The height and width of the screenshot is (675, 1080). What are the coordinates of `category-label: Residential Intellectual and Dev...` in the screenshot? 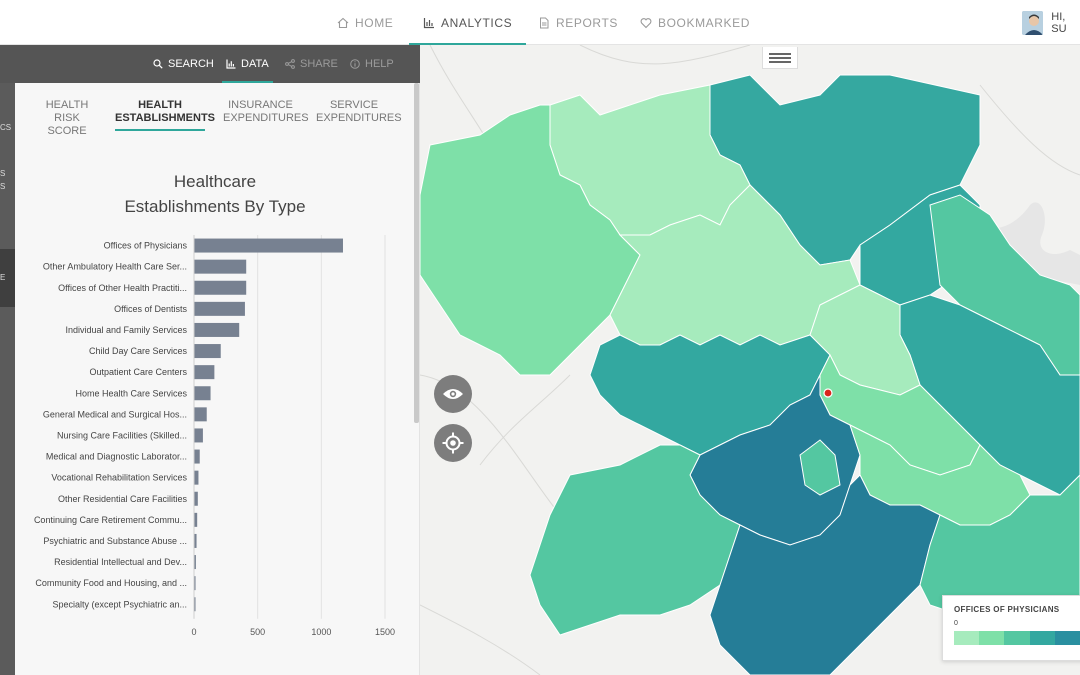 It's located at (120, 562).